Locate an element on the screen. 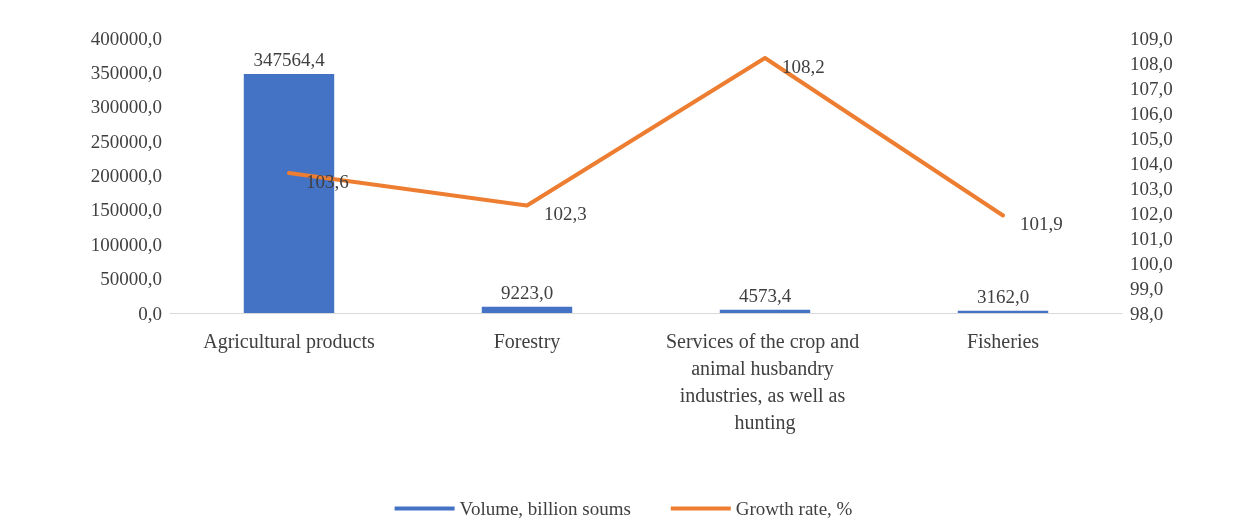 This screenshot has height=527, width=1247. x-tick-label: Agricultural products is located at coordinates (289, 341).